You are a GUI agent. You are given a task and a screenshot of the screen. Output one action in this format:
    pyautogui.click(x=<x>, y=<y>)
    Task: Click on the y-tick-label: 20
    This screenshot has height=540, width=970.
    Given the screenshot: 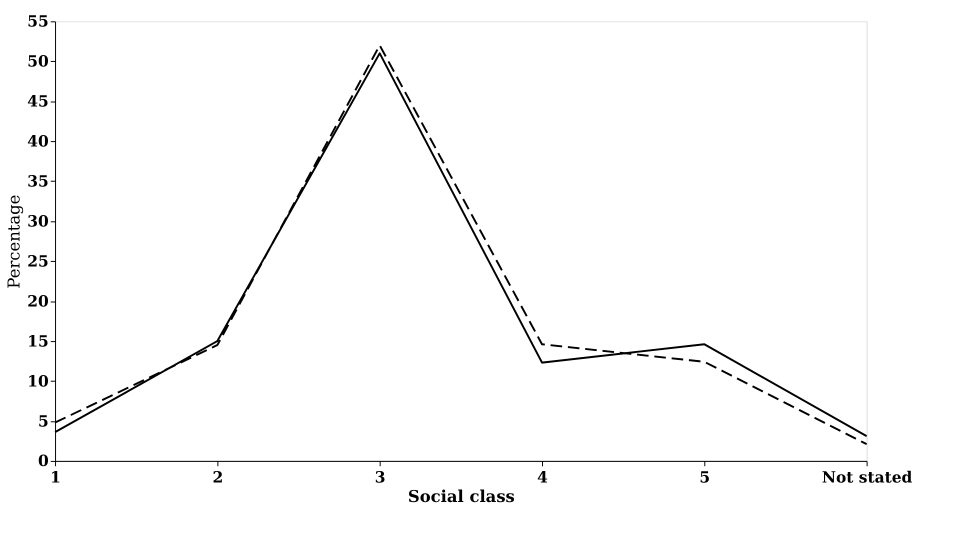 What is the action you would take?
    pyautogui.click(x=38, y=300)
    